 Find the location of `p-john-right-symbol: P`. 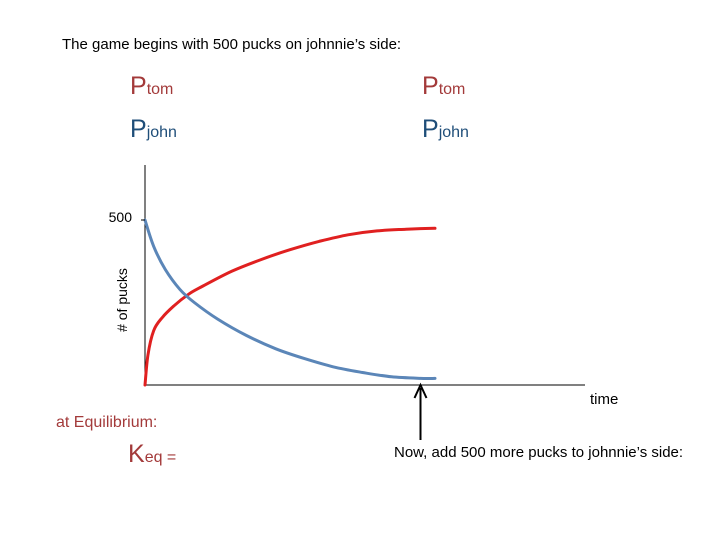

p-john-right-symbol: P is located at coordinates (430, 129).